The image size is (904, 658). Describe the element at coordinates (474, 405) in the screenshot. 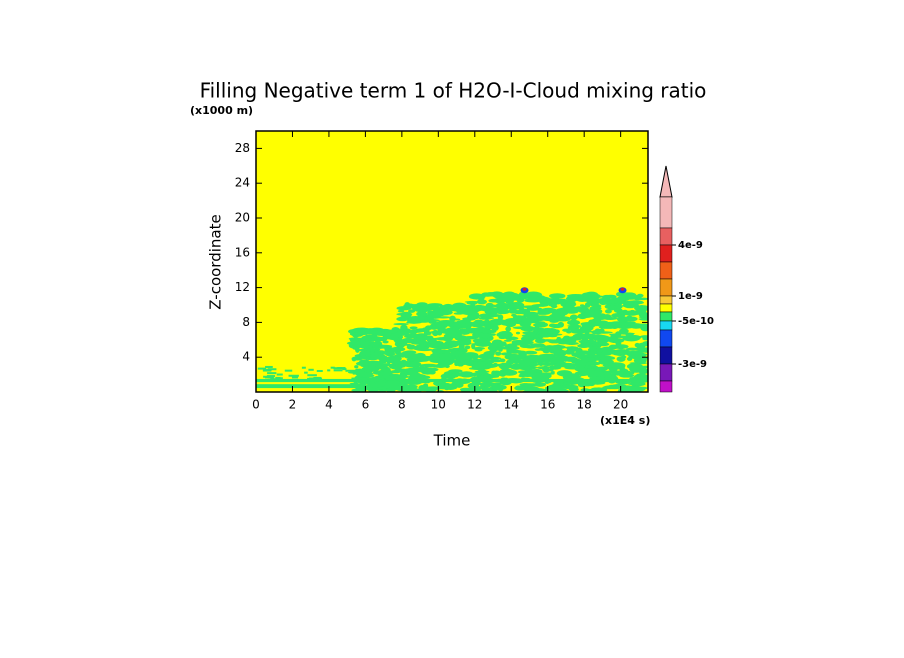

I see `x-tick-label: 12` at that location.